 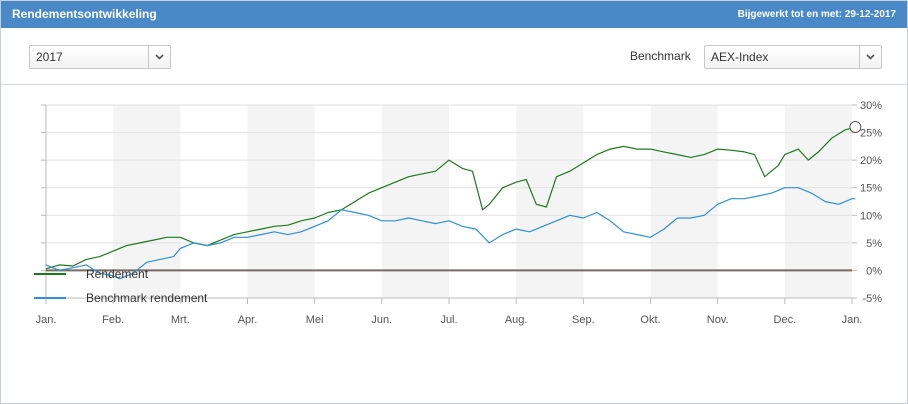 What do you see at coordinates (871, 189) in the screenshot?
I see `y-tick-label: 15%` at bounding box center [871, 189].